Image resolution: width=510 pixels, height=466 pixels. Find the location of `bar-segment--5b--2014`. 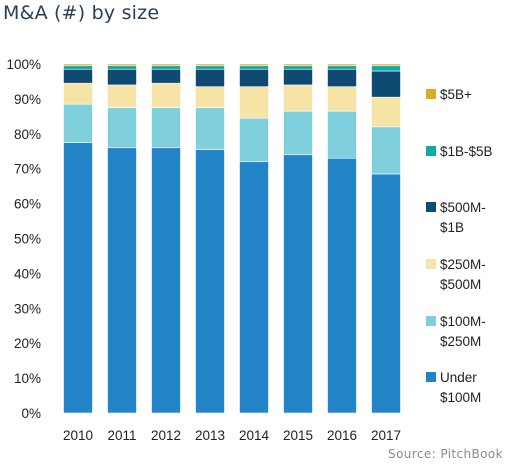

bar-segment--5b--2014 is located at coordinates (254, 65).